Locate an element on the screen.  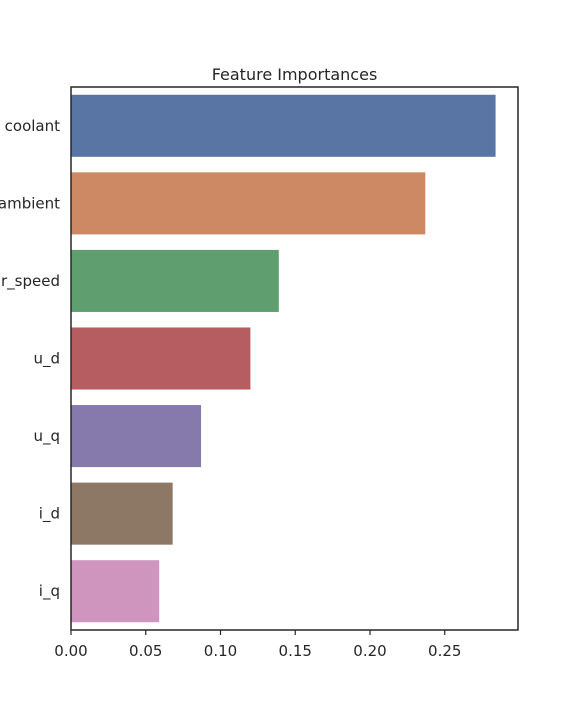
y-tick-label-i-q: i_q is located at coordinates (49, 591).